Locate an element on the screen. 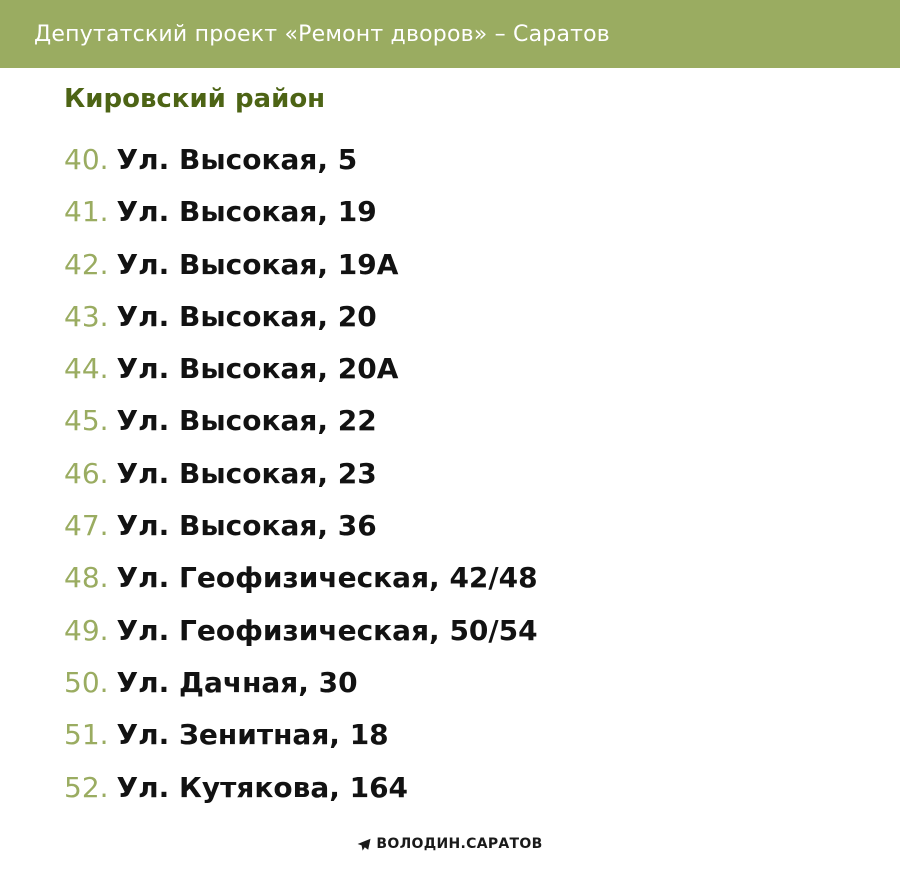  item-address: Ул. Кутякова, 164 is located at coordinates (262, 787).